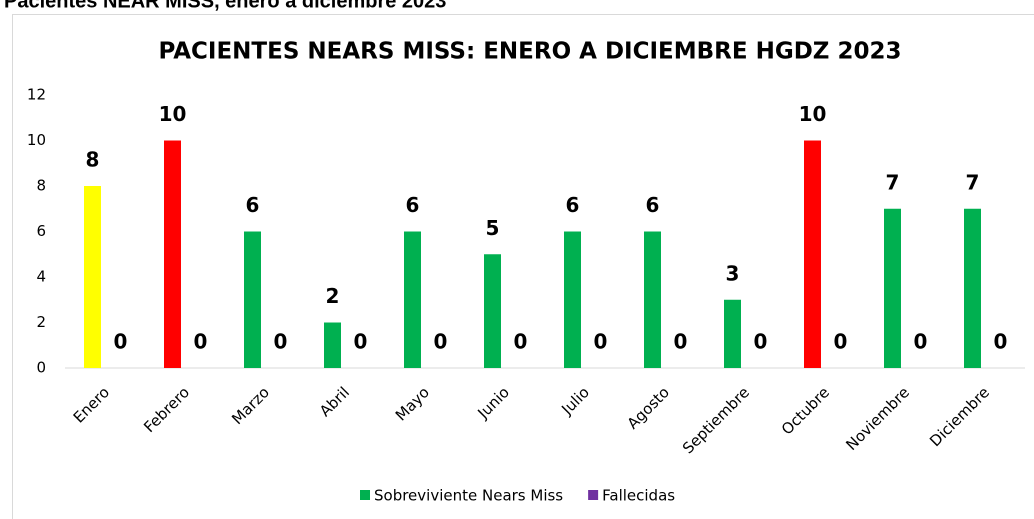  I want to click on data-label: 3, so click(733, 273).